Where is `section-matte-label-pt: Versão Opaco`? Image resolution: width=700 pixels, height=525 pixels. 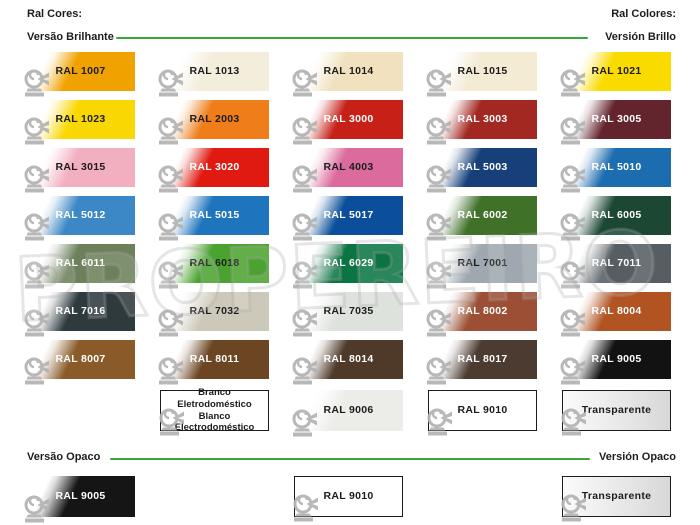 section-matte-label-pt: Versão Opaco is located at coordinates (64, 457).